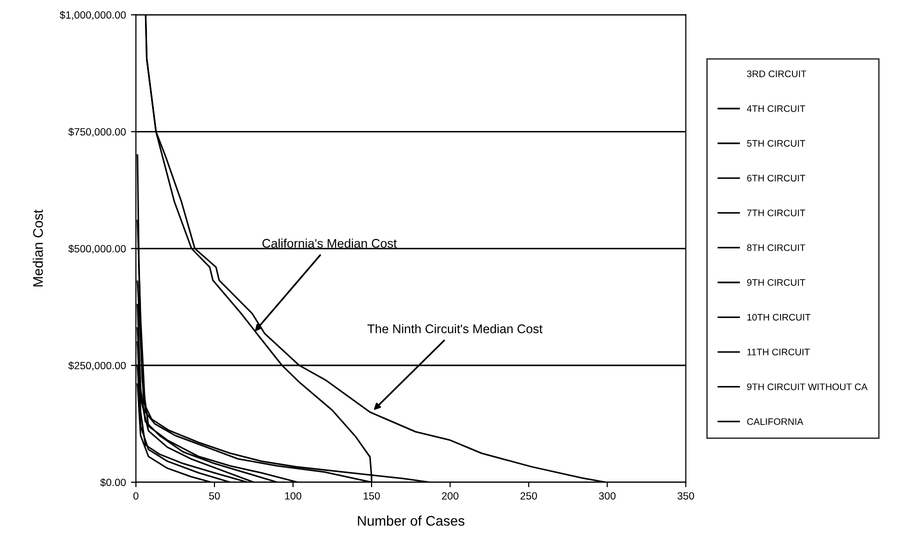  Describe the element at coordinates (528, 496) in the screenshot. I see `x-tick-label: 250` at that location.